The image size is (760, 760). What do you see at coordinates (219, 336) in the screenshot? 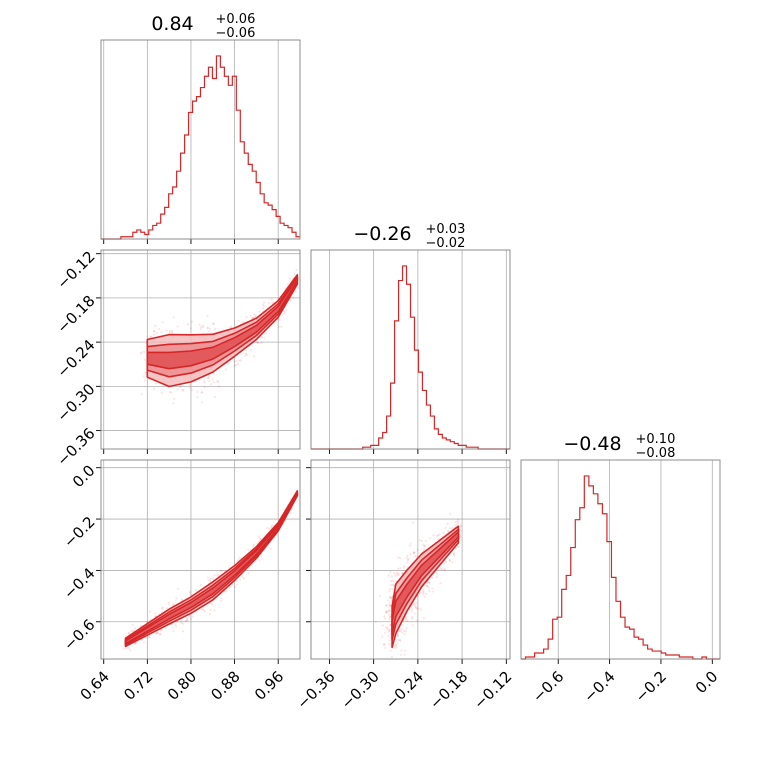
I see `panel-content` at bounding box center [219, 336].